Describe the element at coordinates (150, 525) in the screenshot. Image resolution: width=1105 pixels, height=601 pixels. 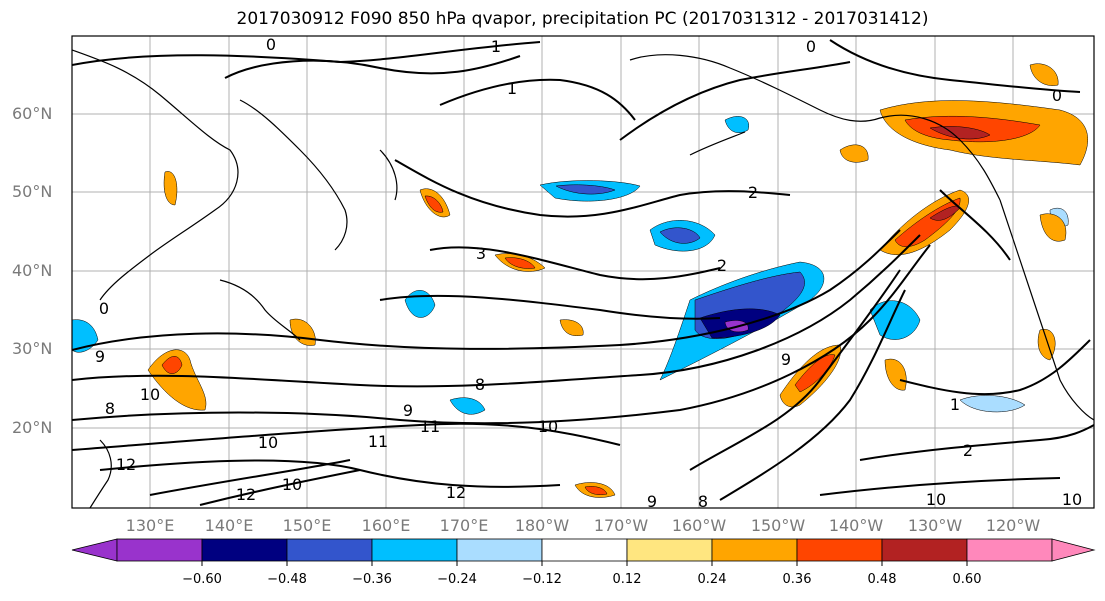
I see `lon-label: 130°E` at that location.